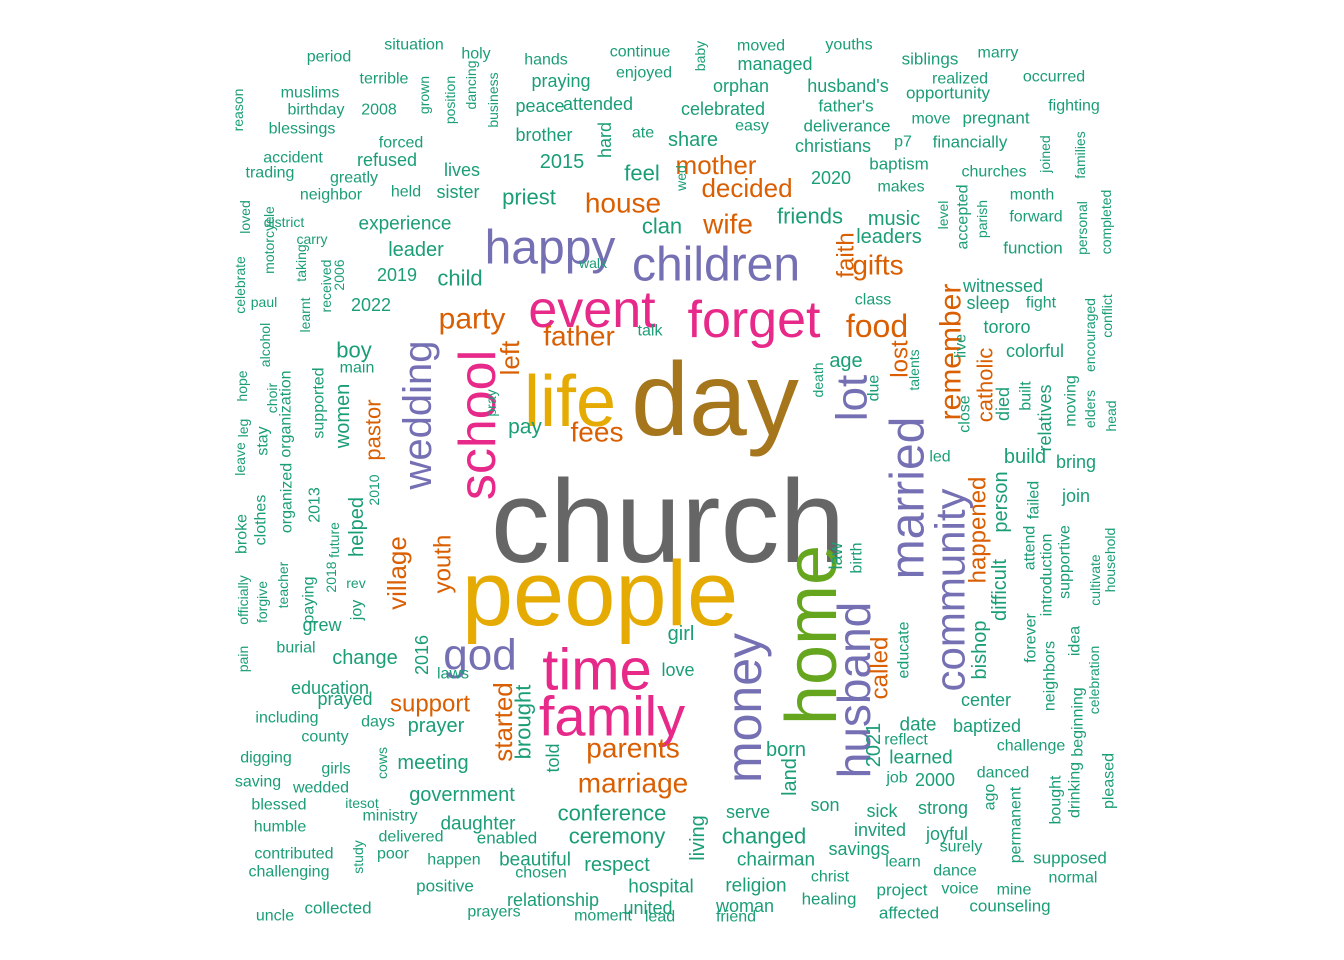  Describe the element at coordinates (978, 530) in the screenshot. I see `word-happened: happened` at that location.